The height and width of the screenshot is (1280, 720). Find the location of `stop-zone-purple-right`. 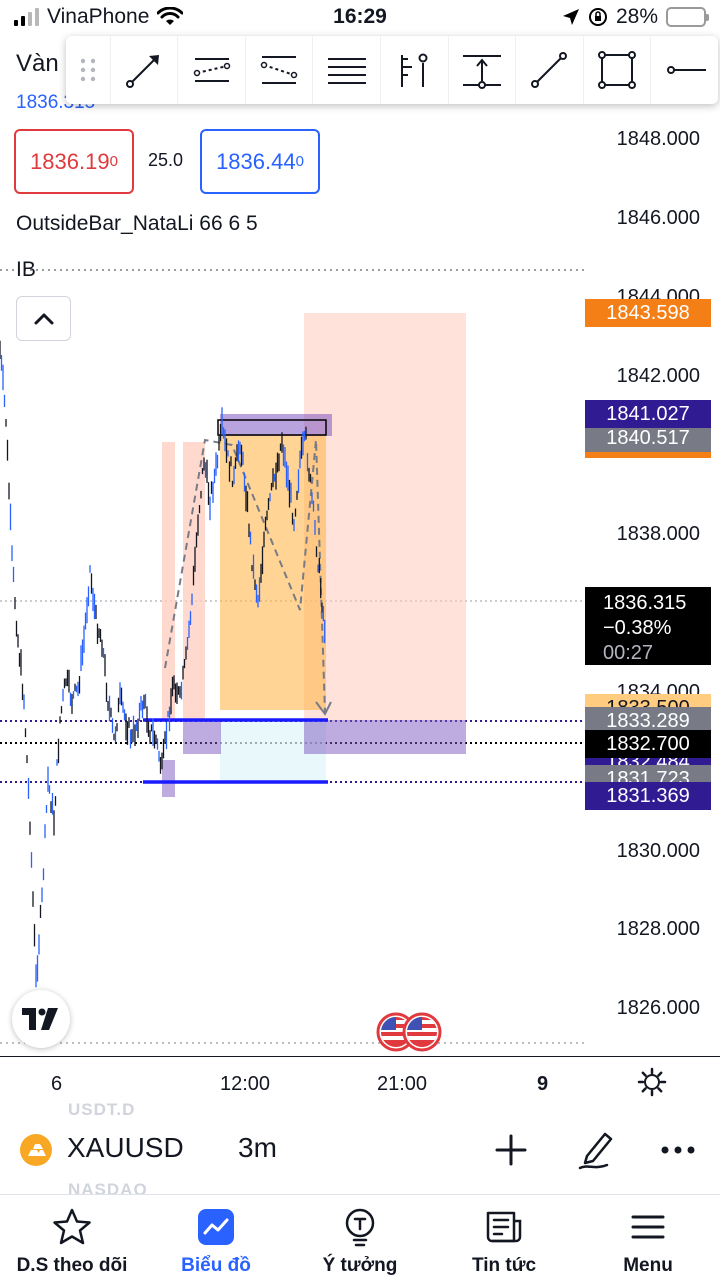

stop-zone-purple-right is located at coordinates (385, 737).